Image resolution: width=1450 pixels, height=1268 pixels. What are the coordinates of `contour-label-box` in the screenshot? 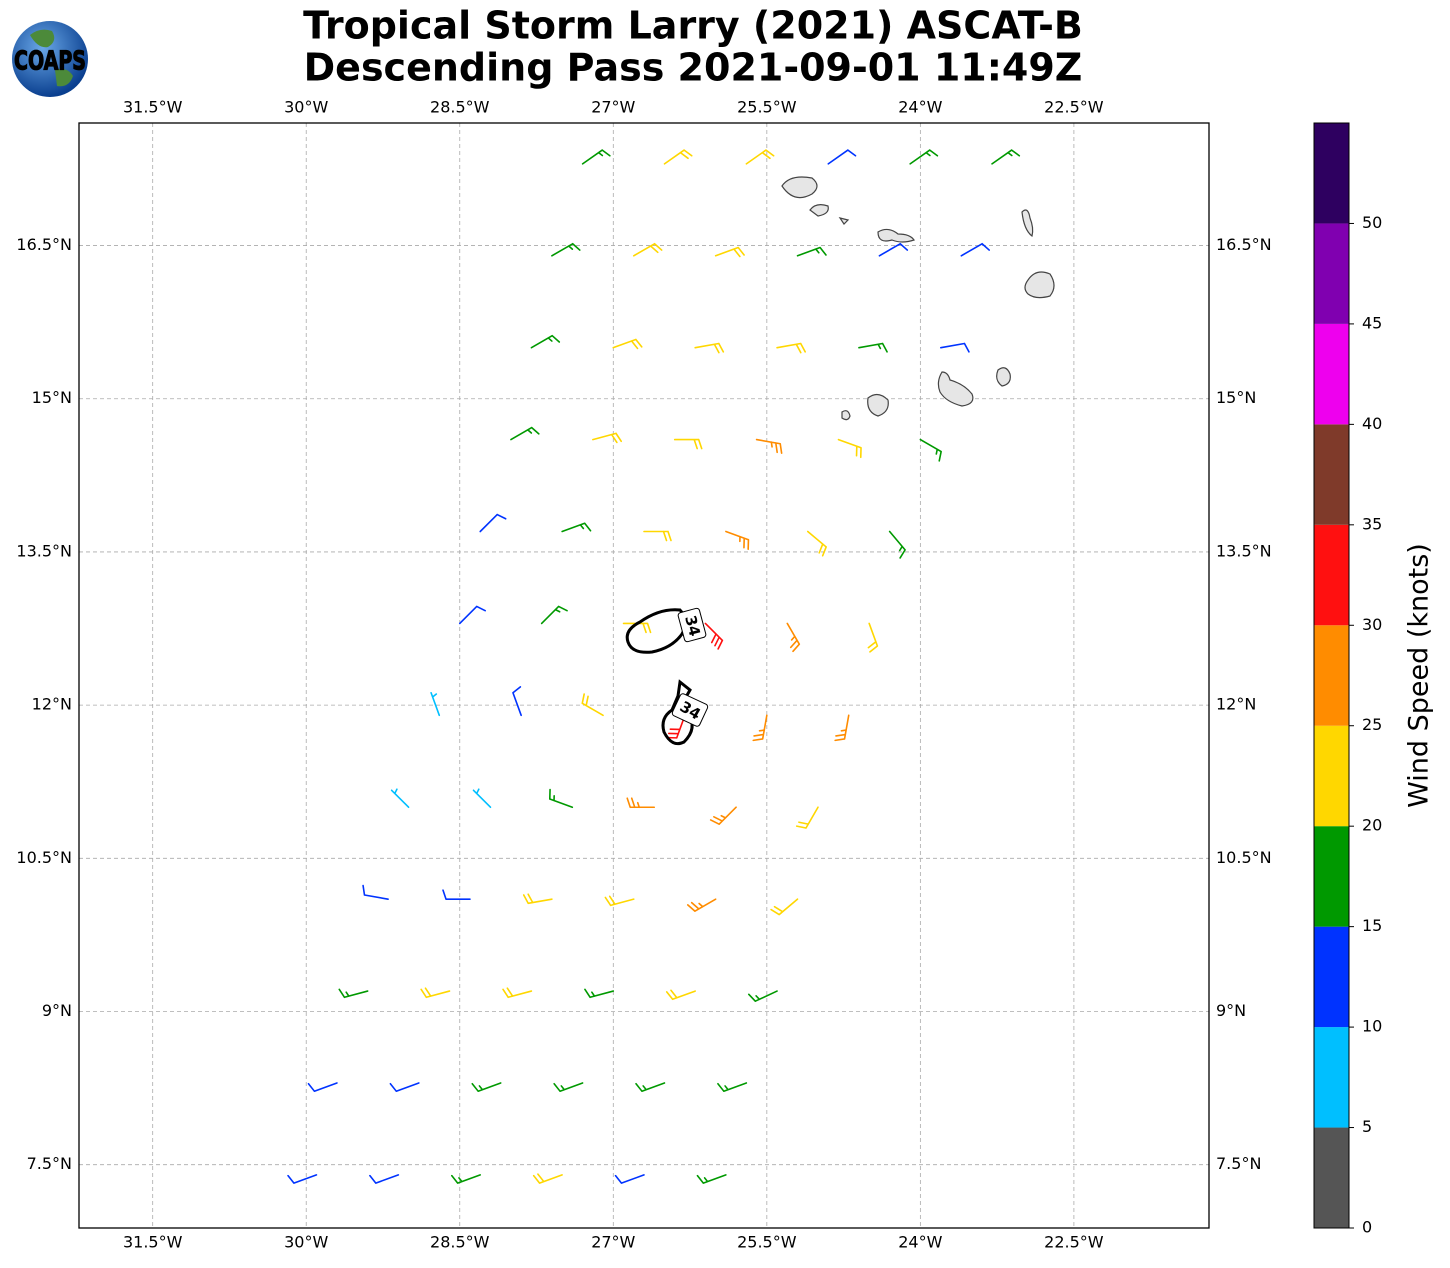 It's located at (692, 625).